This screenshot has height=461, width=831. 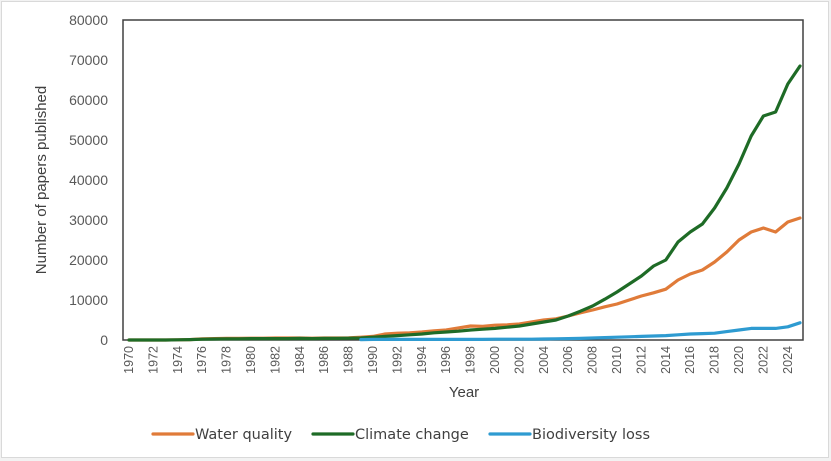 I want to click on x-tick-label: 1976, so click(x=202, y=360).